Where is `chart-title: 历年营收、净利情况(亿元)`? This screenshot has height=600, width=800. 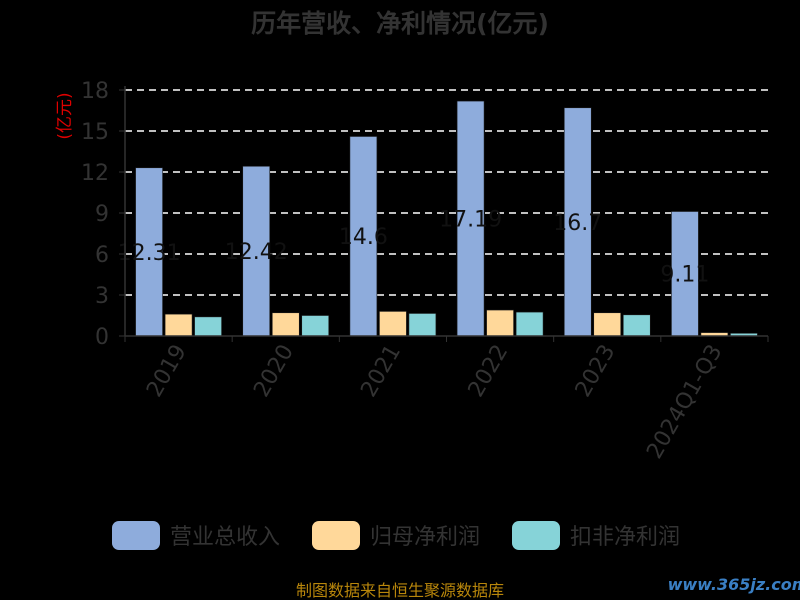 chart-title: 历年营收、净利情况(亿元) is located at coordinates (400, 23).